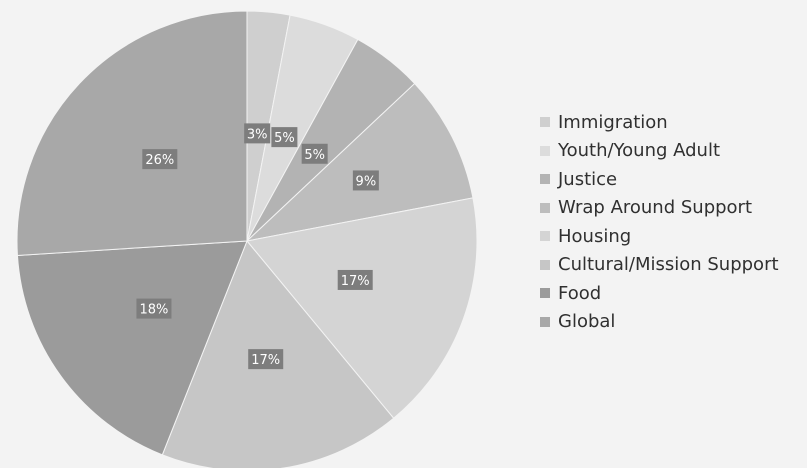  I want to click on data-label-text: 18%, so click(154, 310).